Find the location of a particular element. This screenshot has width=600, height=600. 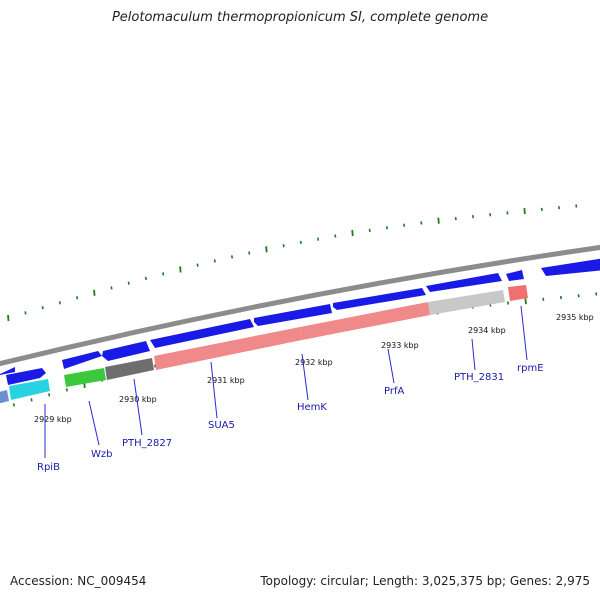

leader-wzb is located at coordinates (94, 423).